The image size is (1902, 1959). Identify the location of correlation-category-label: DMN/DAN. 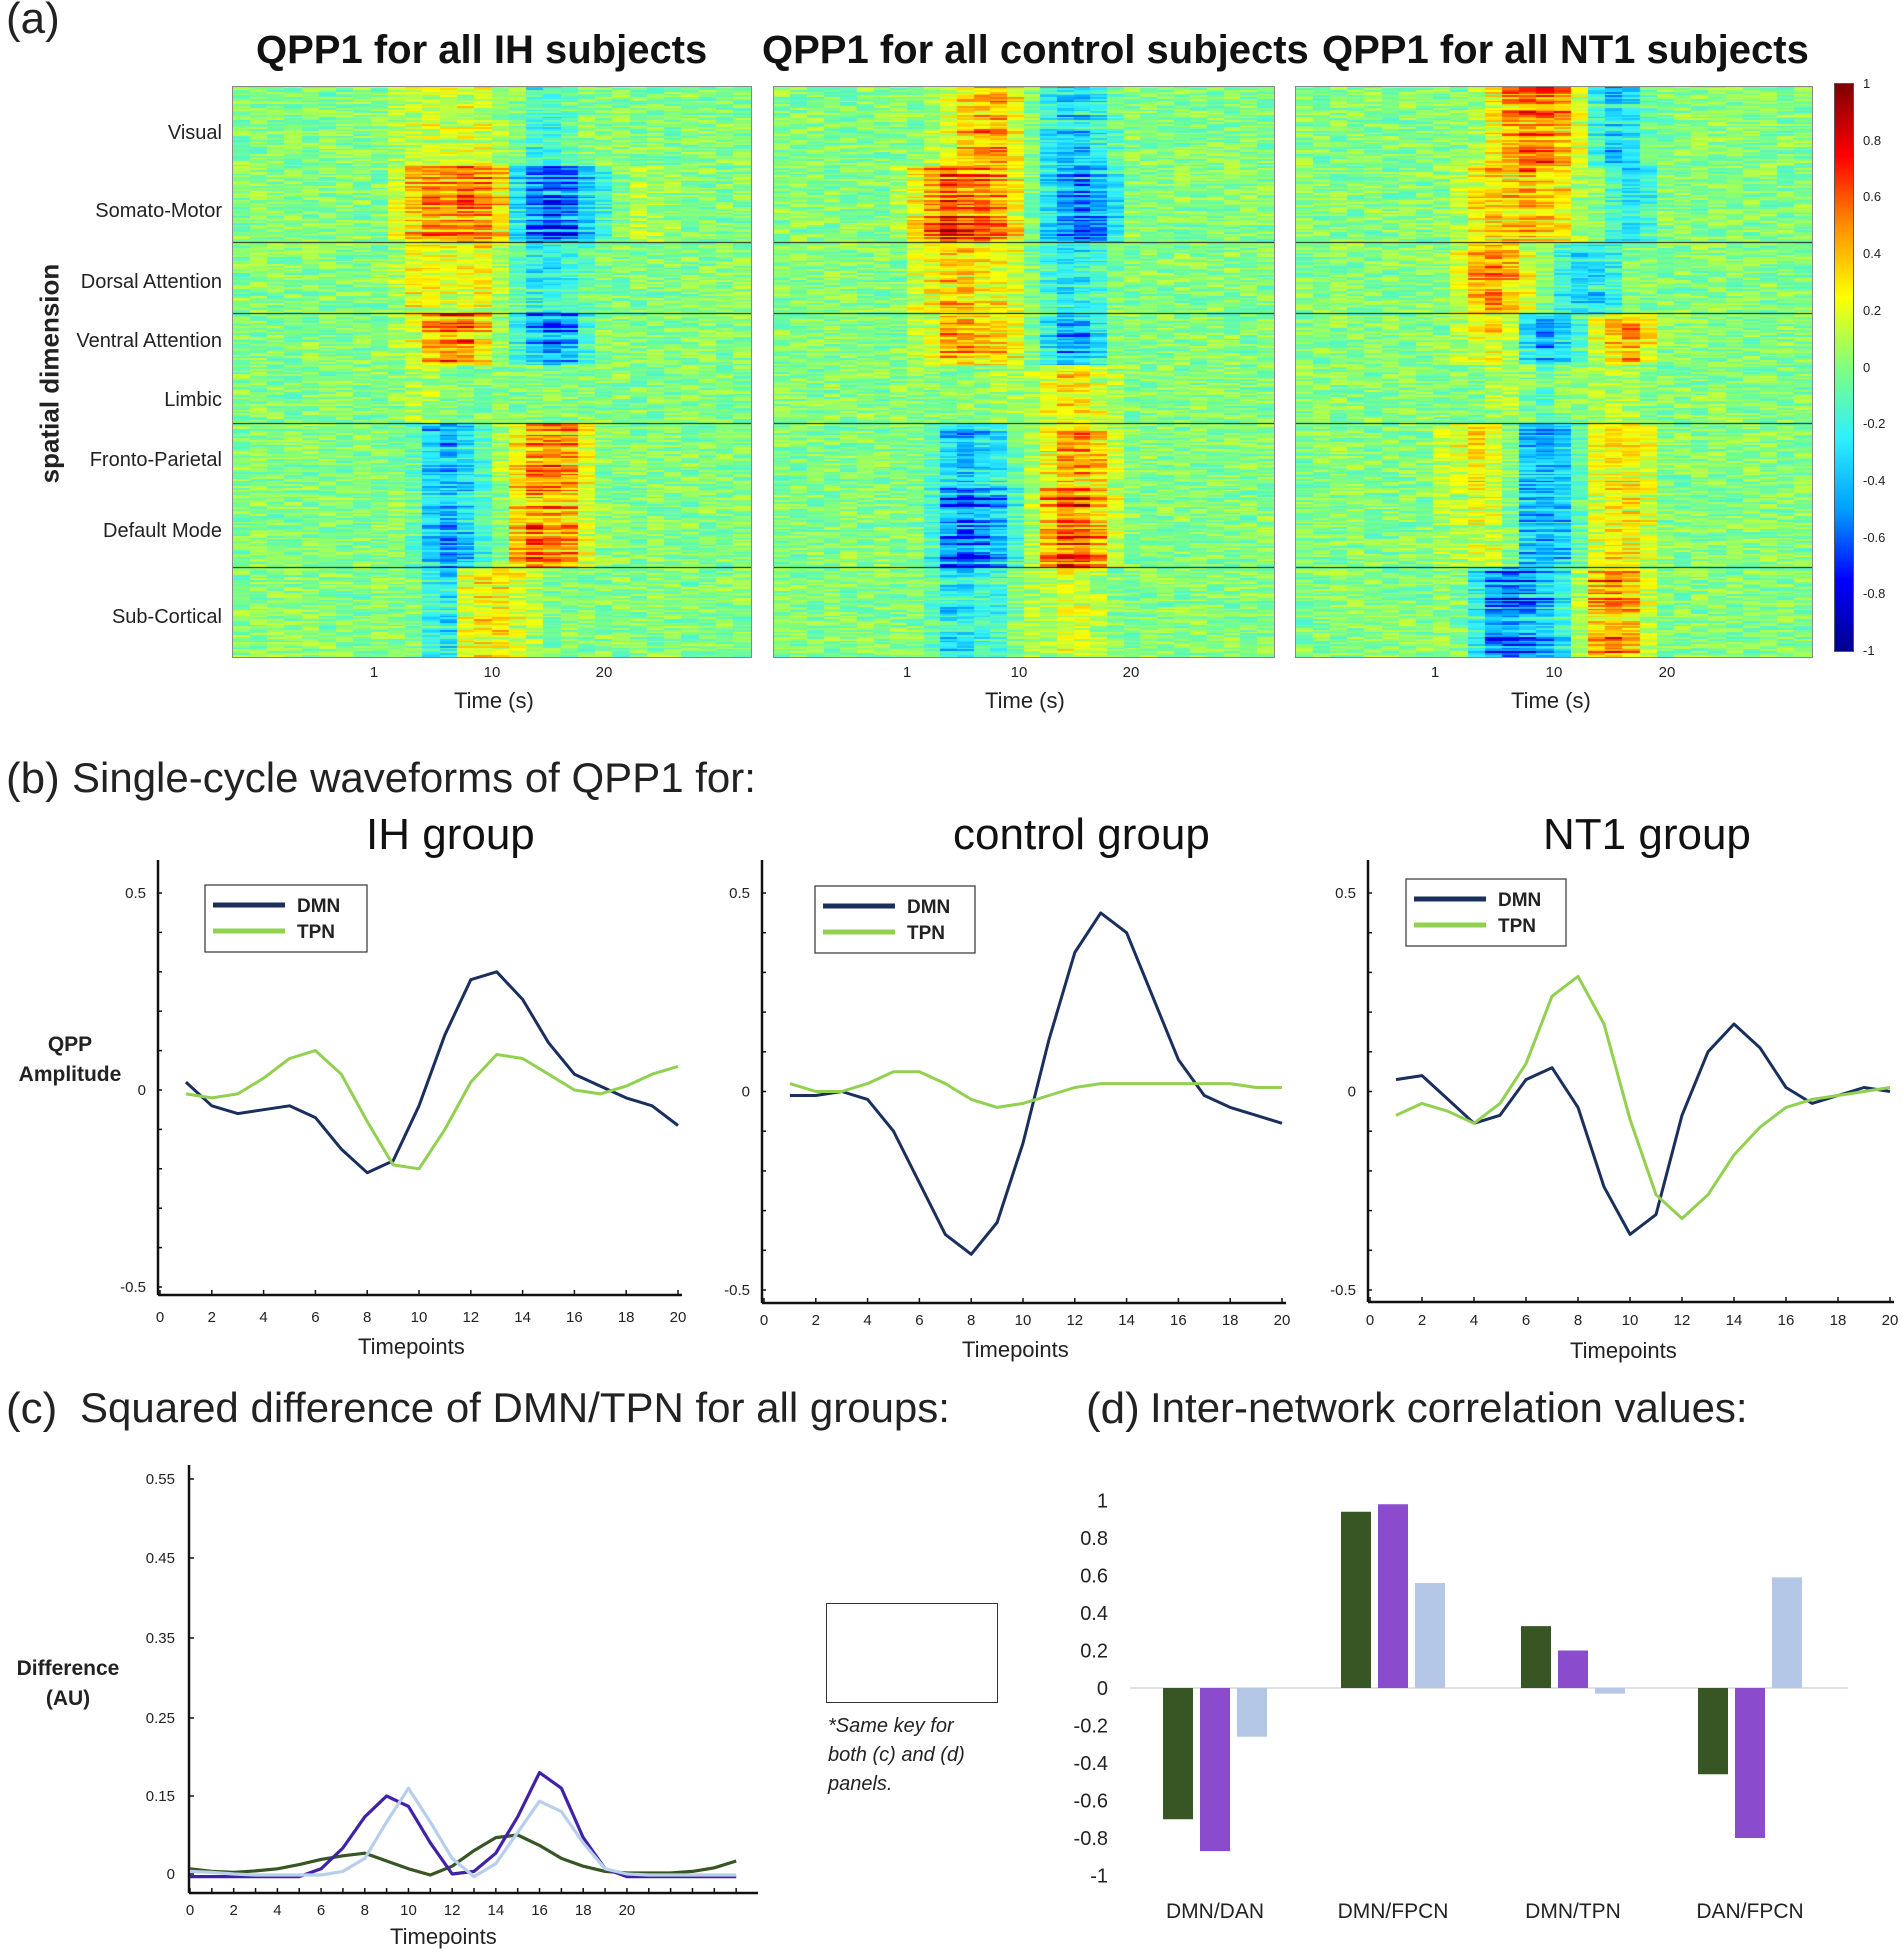
(1215, 1911).